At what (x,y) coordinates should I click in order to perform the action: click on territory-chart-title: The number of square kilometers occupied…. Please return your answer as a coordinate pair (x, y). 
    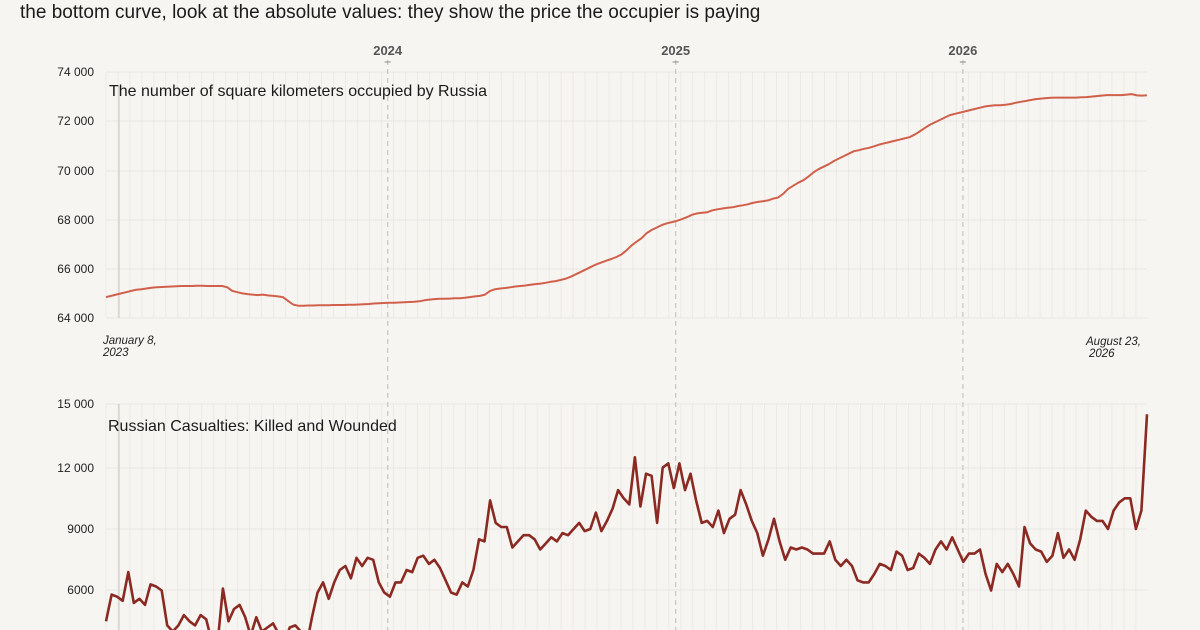
    Looking at the image, I should click on (298, 91).